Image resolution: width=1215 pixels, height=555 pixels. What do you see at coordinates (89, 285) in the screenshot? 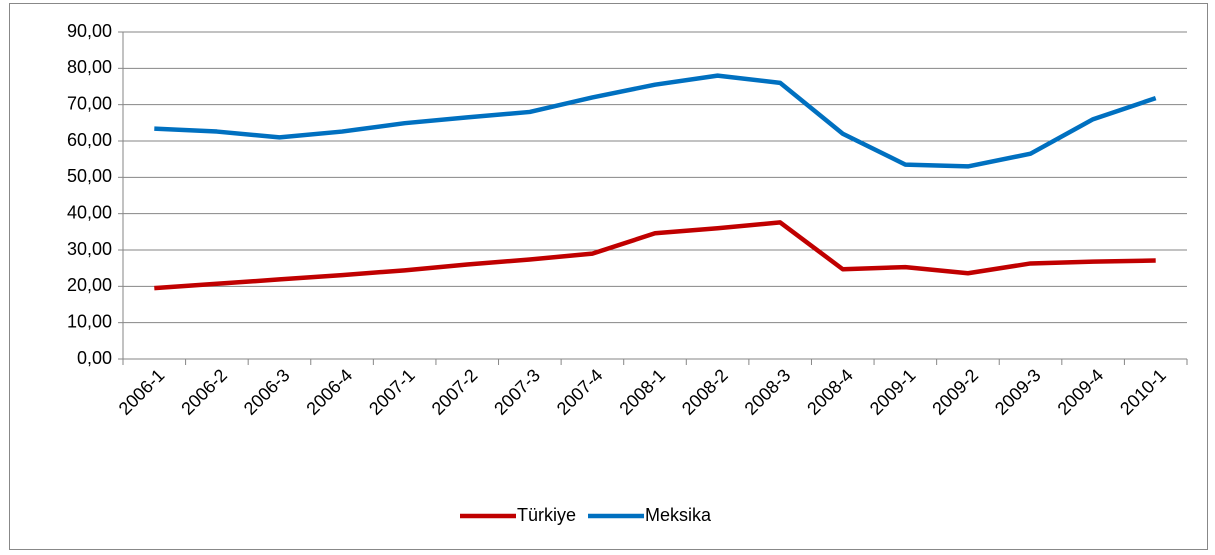
I see `y-tick-label: 20,00` at bounding box center [89, 285].